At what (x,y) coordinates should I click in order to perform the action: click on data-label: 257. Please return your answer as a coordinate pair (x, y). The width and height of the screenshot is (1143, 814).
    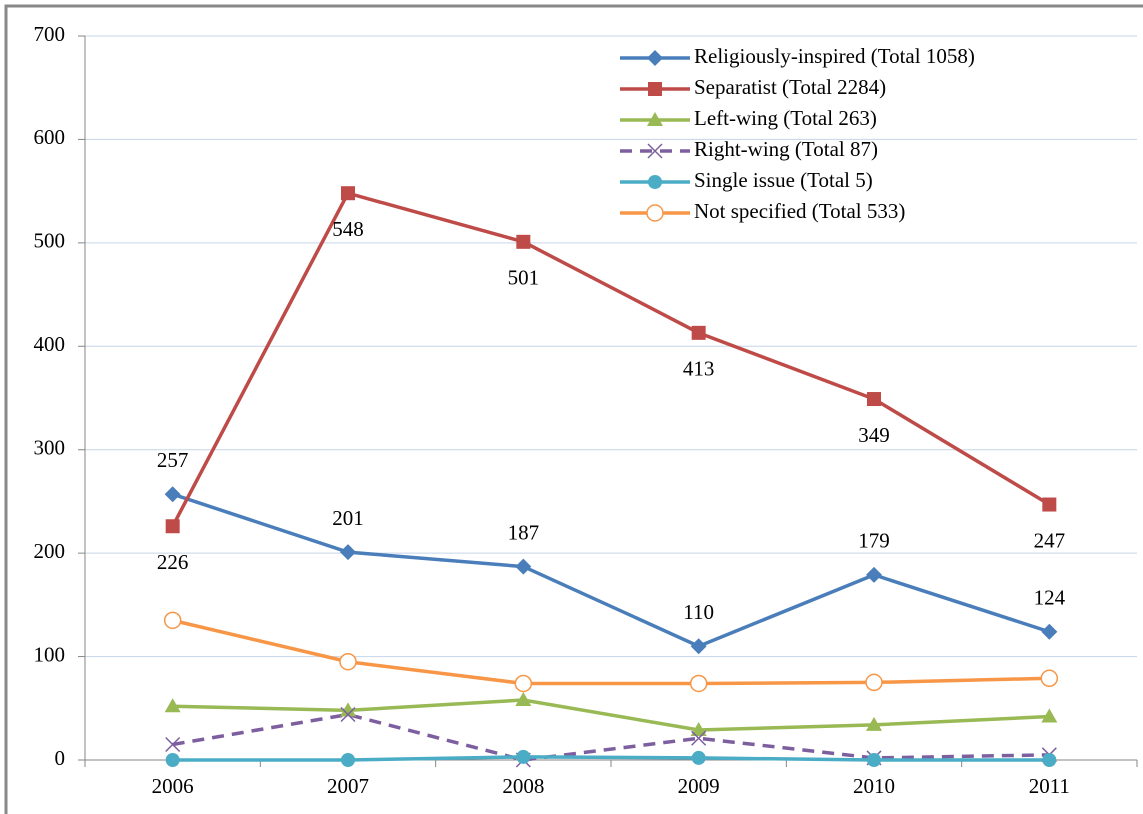
    Looking at the image, I should click on (173, 460).